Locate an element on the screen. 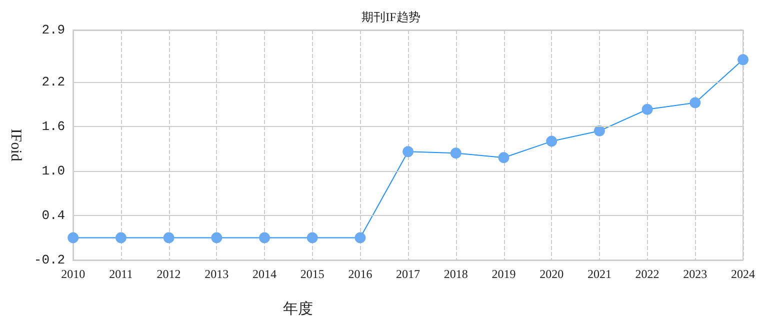 The height and width of the screenshot is (330, 782). y-axis-title: IFoid is located at coordinates (16, 145).